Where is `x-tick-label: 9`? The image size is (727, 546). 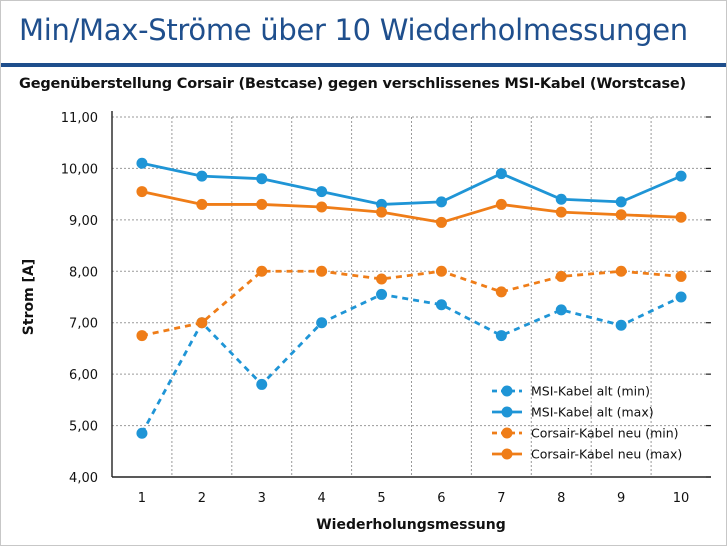 x-tick-label: 9 is located at coordinates (621, 498).